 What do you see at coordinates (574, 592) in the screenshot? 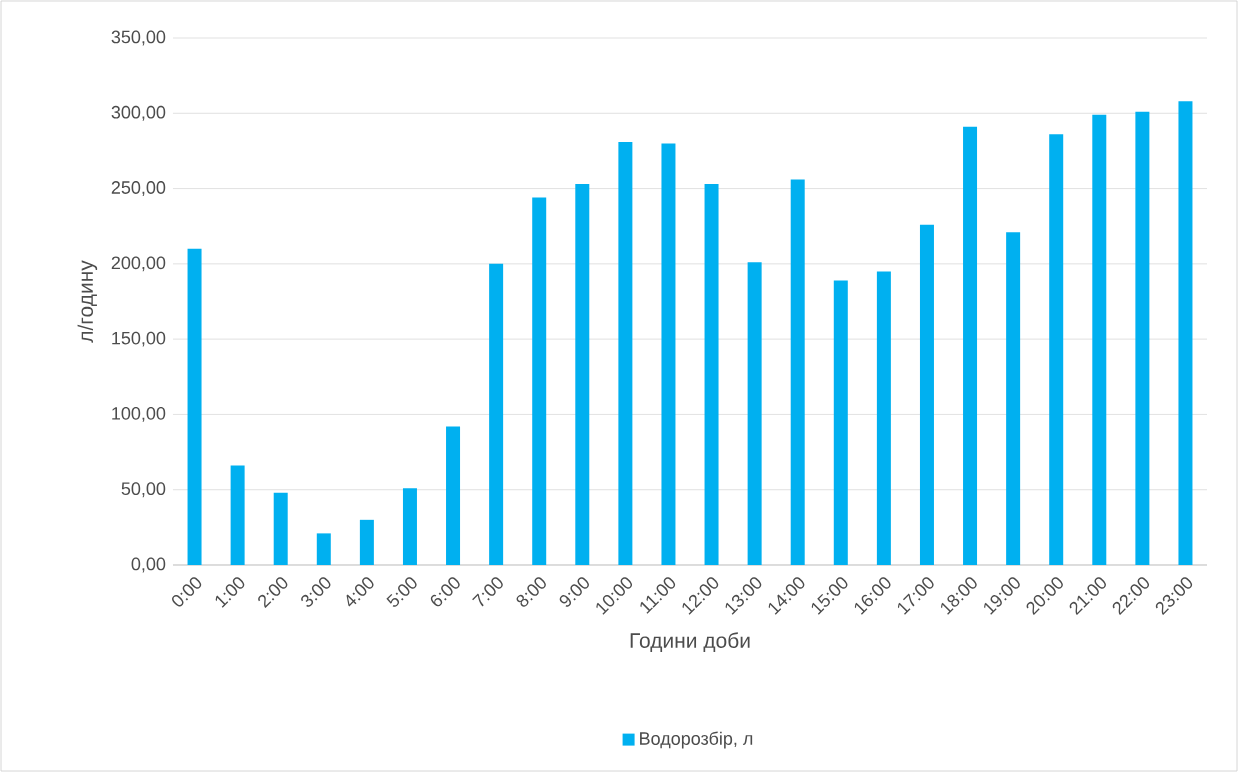
I see `x-tick-label: 9:00` at bounding box center [574, 592].